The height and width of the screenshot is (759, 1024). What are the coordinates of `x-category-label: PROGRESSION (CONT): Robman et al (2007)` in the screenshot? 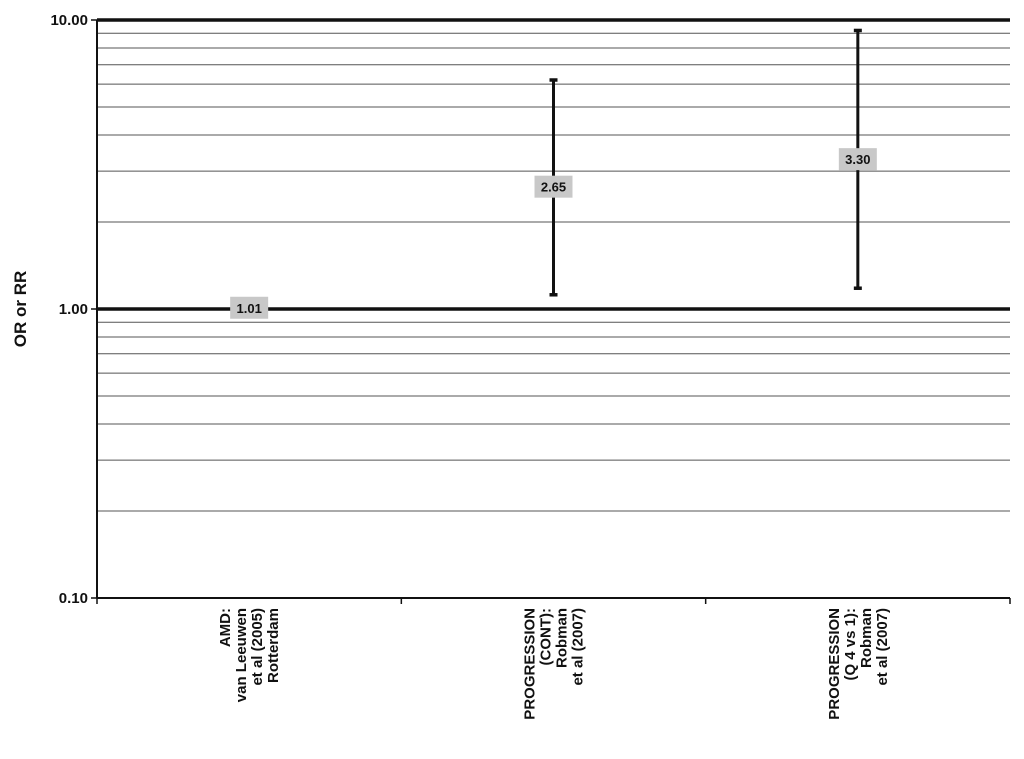 It's located at (554, 664).